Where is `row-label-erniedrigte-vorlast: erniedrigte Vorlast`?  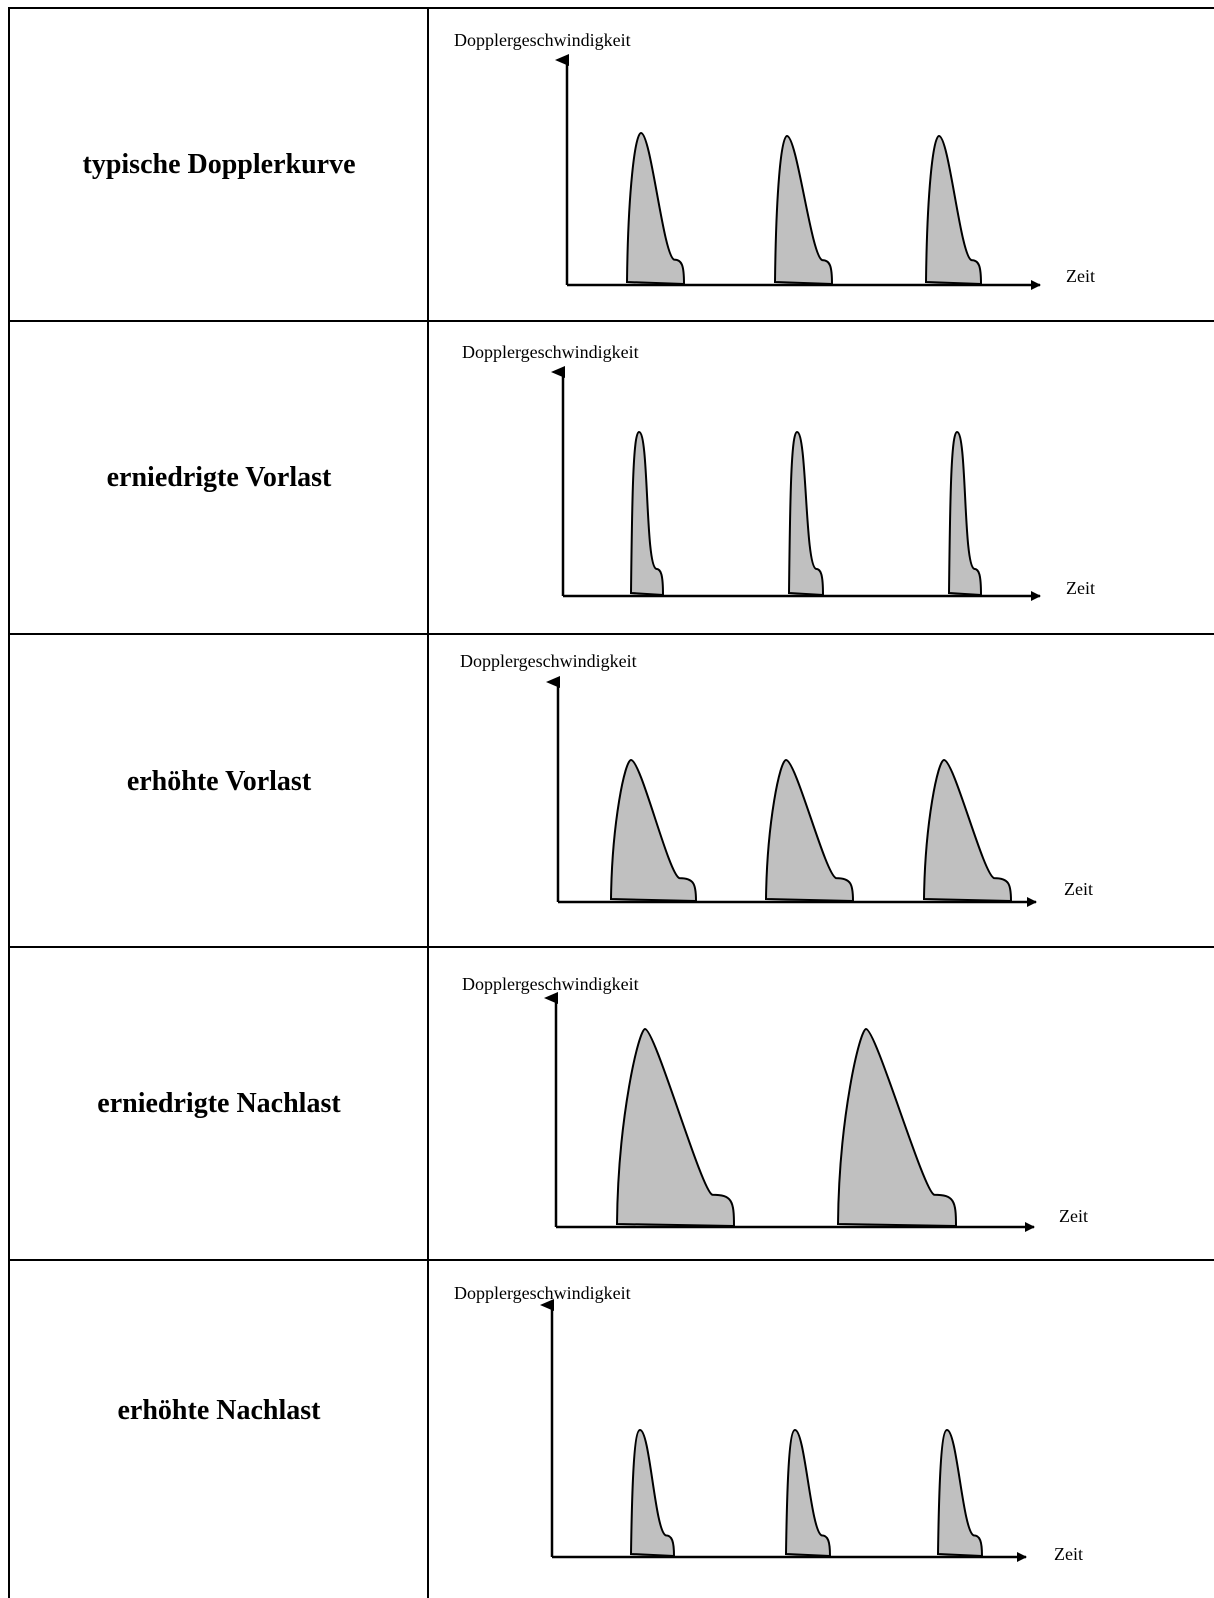
row-label-erniedrigte-vorlast: erniedrigte Vorlast is located at coordinates (219, 477).